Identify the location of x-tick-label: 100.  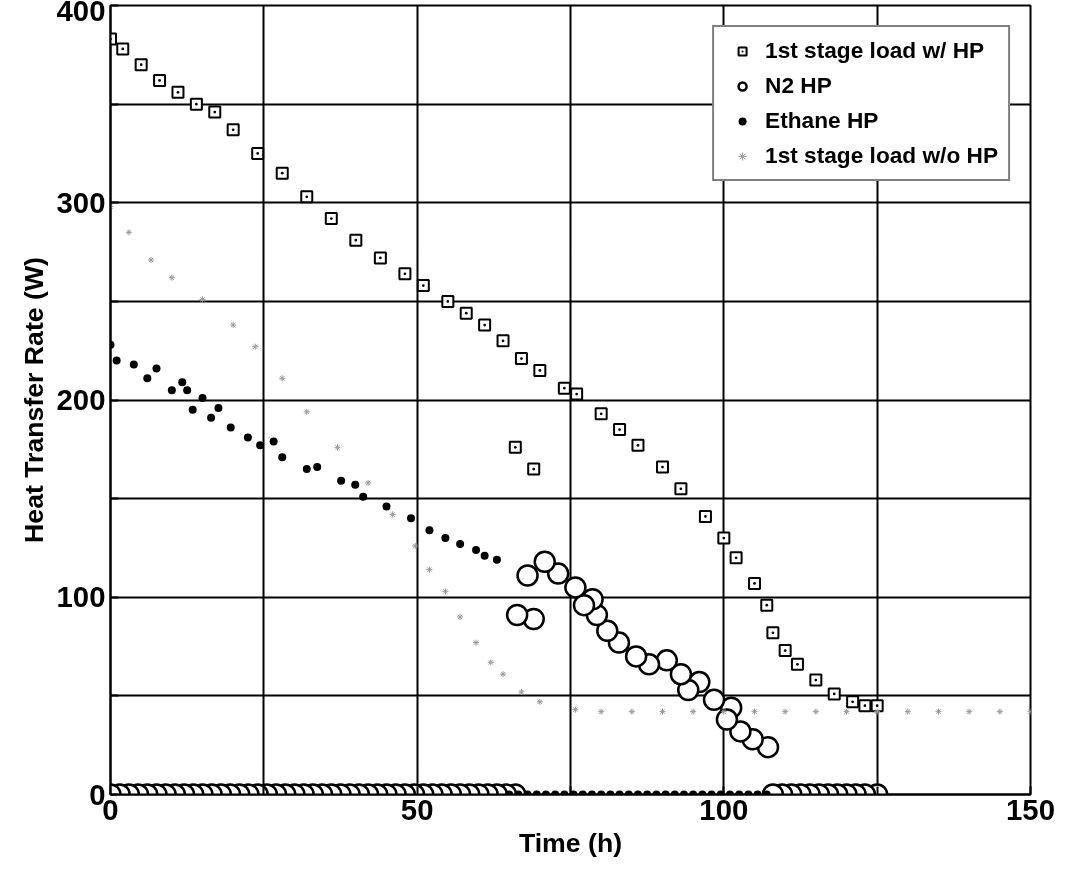
(724, 809).